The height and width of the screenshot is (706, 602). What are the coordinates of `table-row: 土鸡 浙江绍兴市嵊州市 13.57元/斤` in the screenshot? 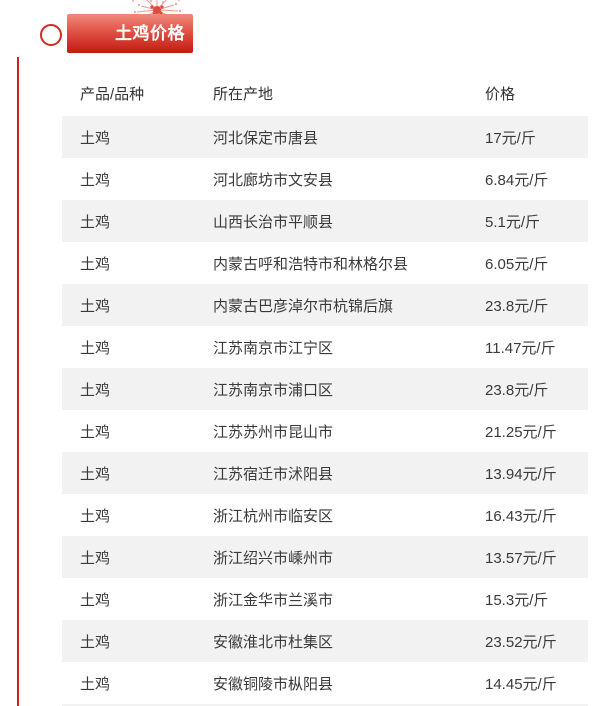 It's located at (325, 557).